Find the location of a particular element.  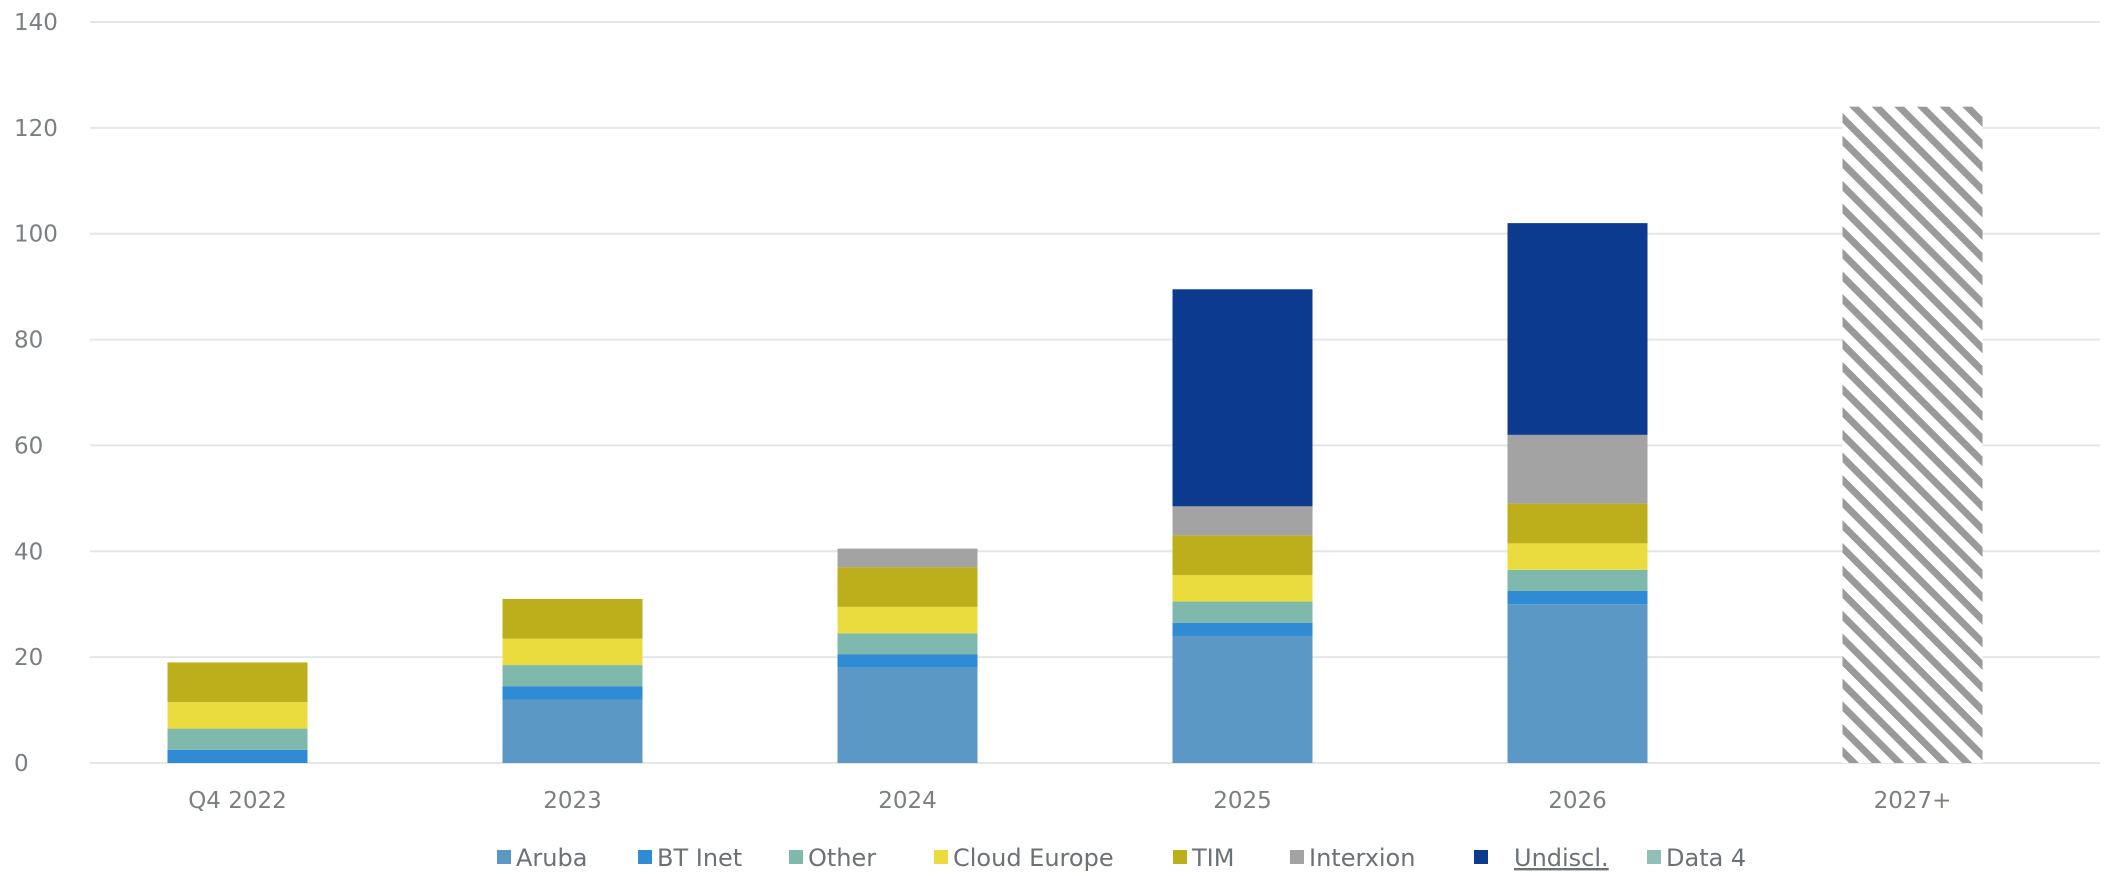

y-tick-label: 0 is located at coordinates (21, 764).